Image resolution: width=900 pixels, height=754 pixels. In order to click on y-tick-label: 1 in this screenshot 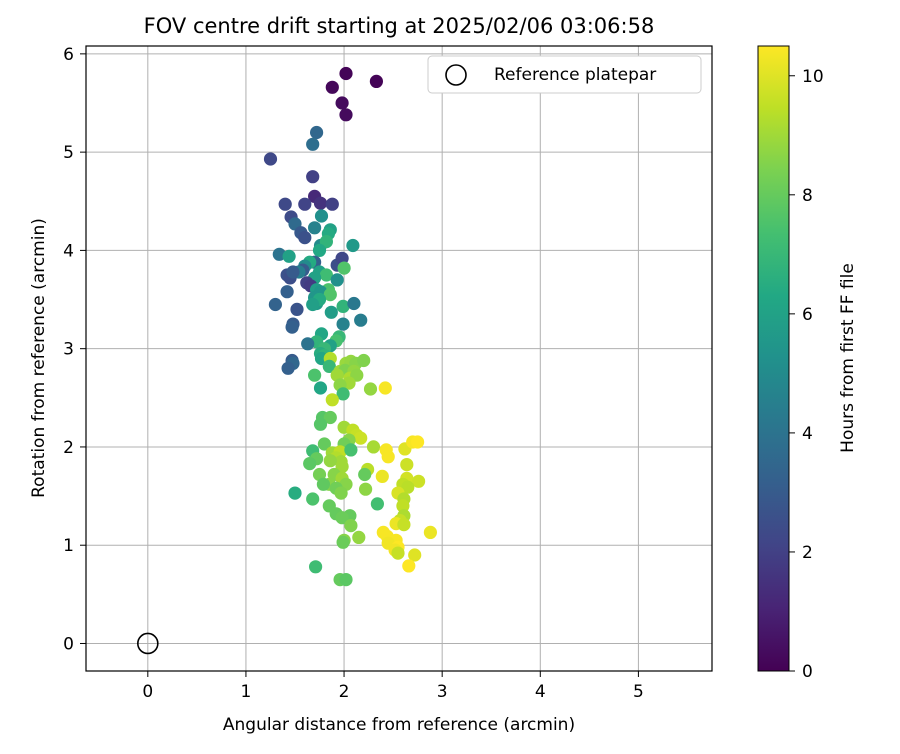, I will do `click(68, 546)`.